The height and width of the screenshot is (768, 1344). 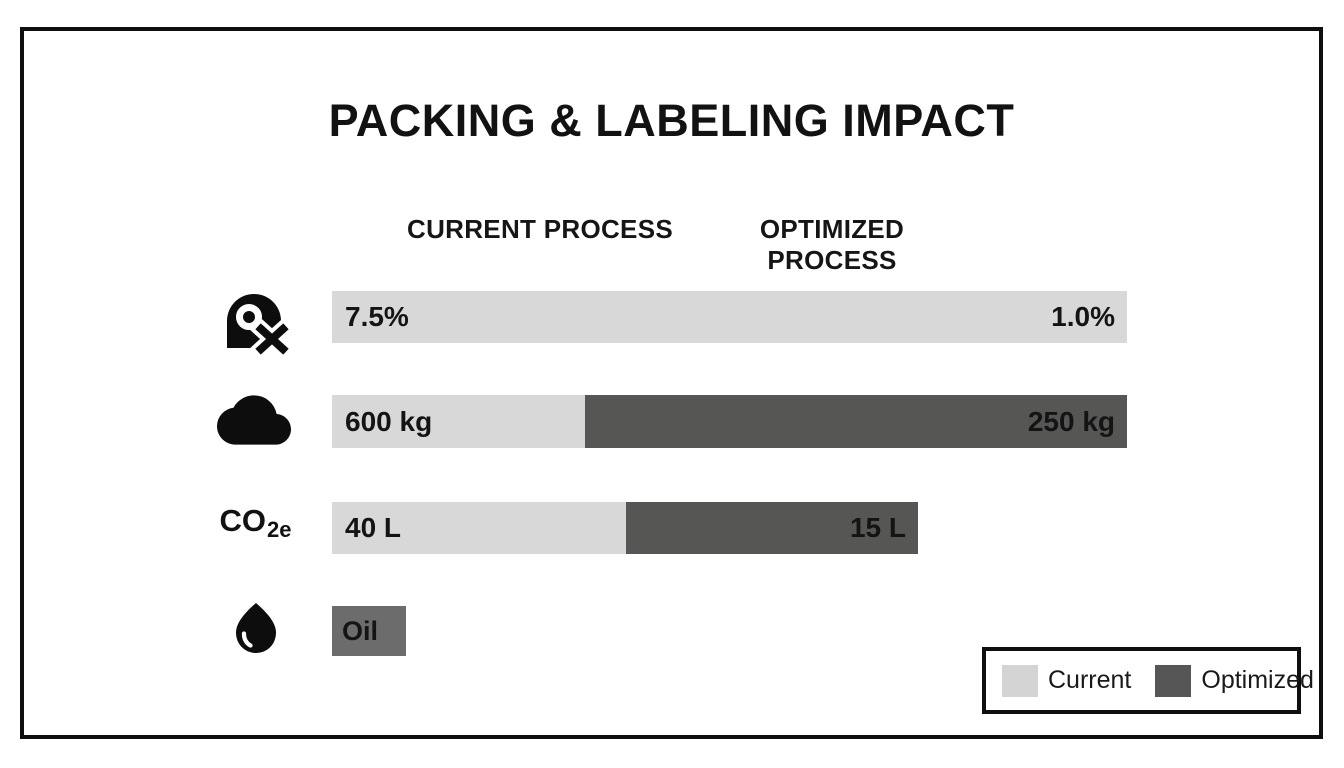 What do you see at coordinates (259, 326) in the screenshot?
I see `label-error-icon` at bounding box center [259, 326].